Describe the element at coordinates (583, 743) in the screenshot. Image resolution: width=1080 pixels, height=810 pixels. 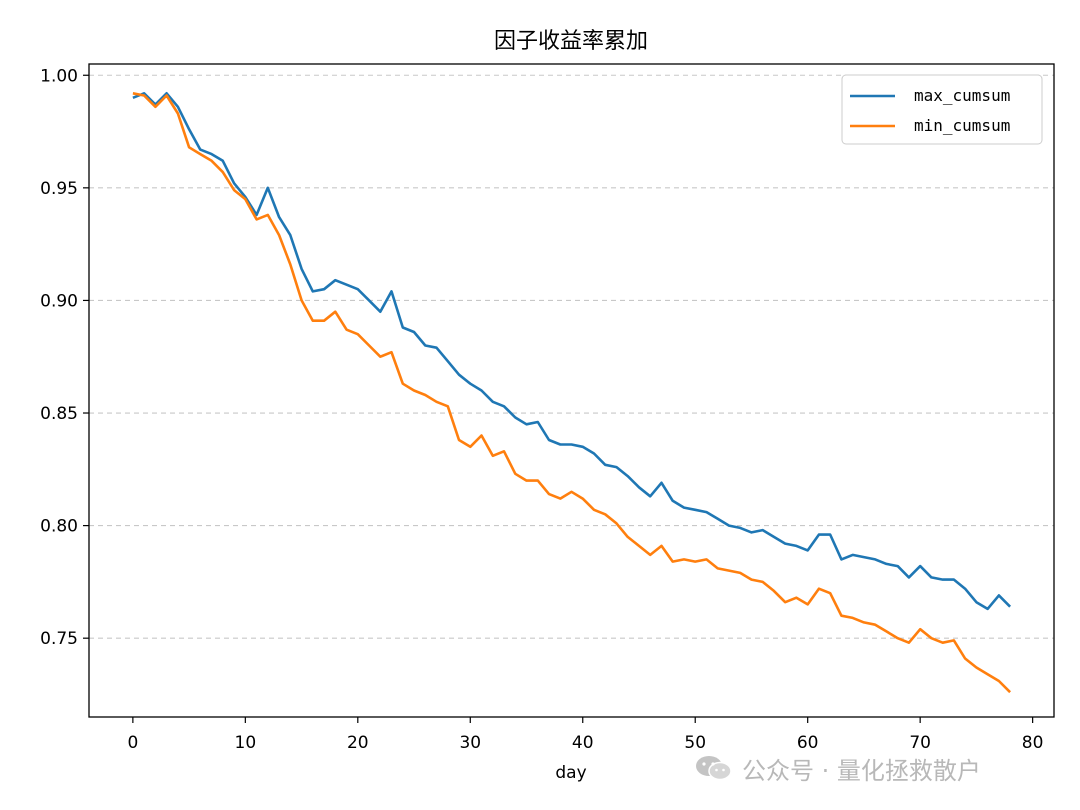
I see `x-tick-label: 40` at that location.